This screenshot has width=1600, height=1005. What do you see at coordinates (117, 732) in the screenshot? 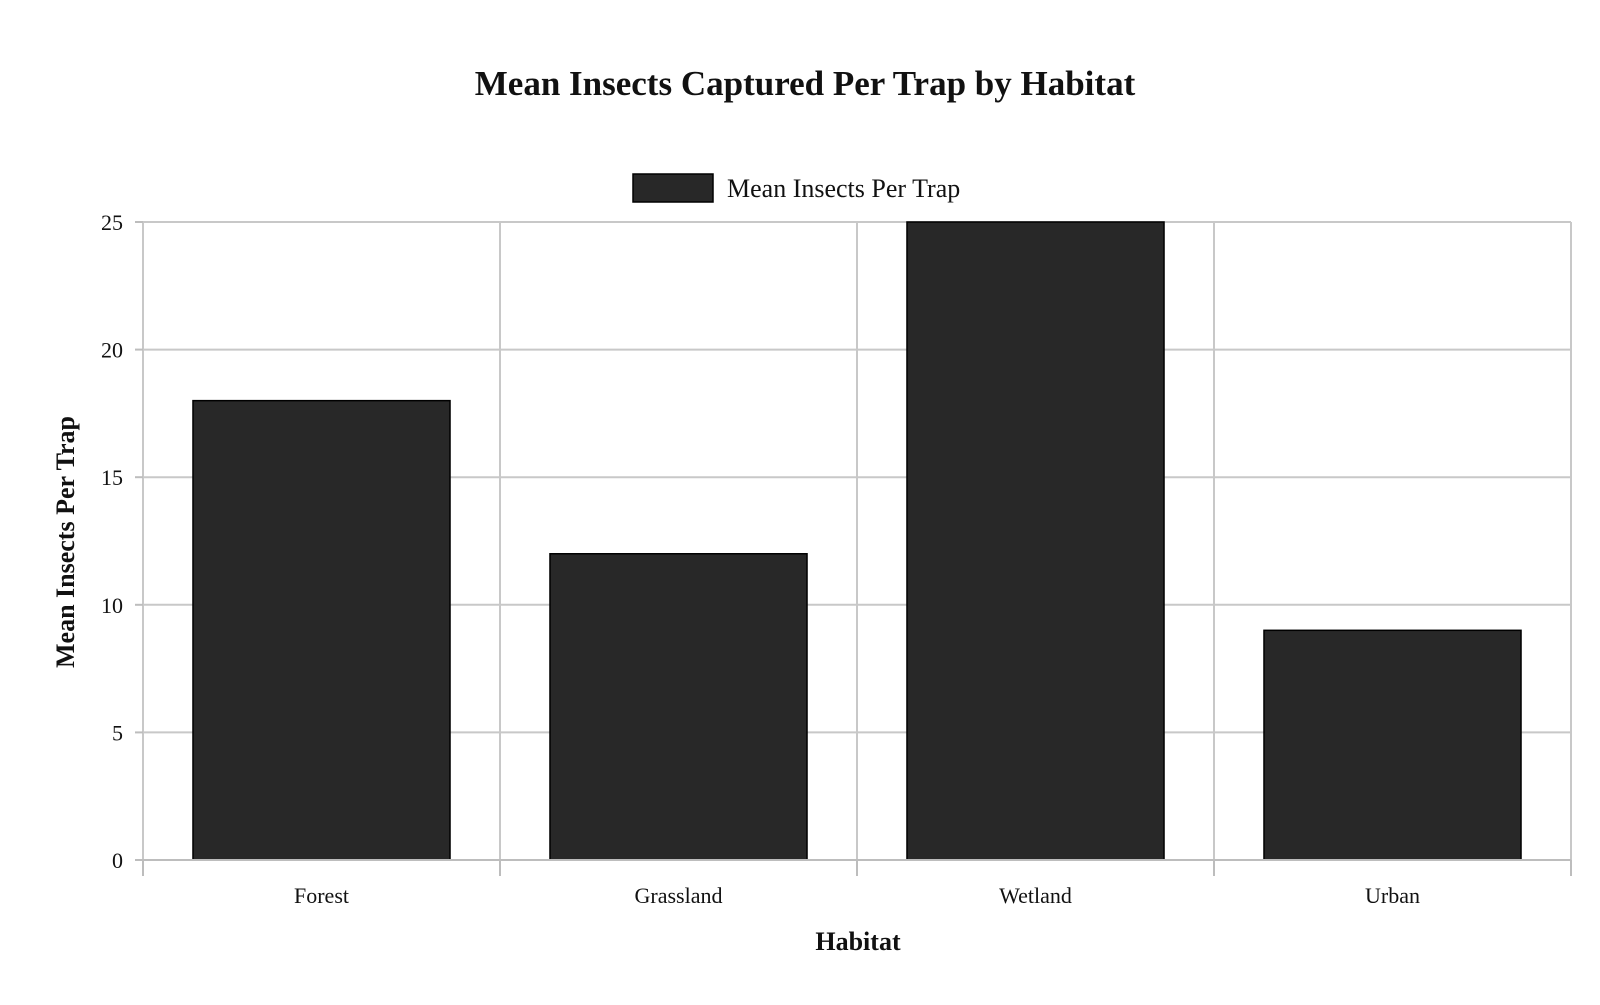
I see `y-tick-label: 5` at bounding box center [117, 732].